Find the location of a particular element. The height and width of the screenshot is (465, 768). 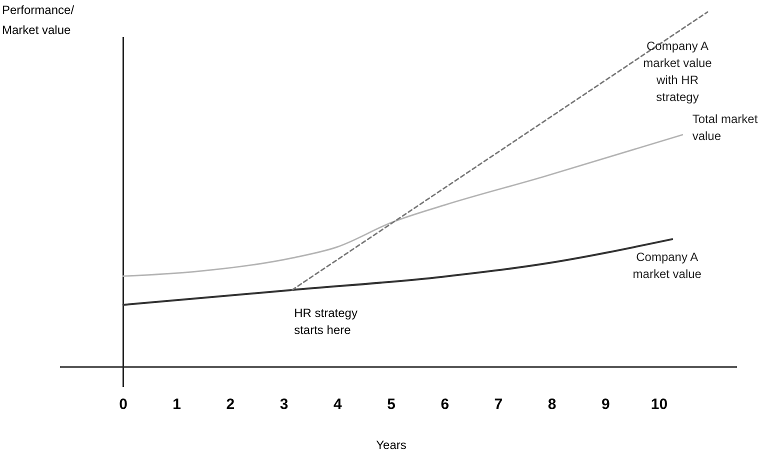

x-tick-label: 2 is located at coordinates (230, 404).